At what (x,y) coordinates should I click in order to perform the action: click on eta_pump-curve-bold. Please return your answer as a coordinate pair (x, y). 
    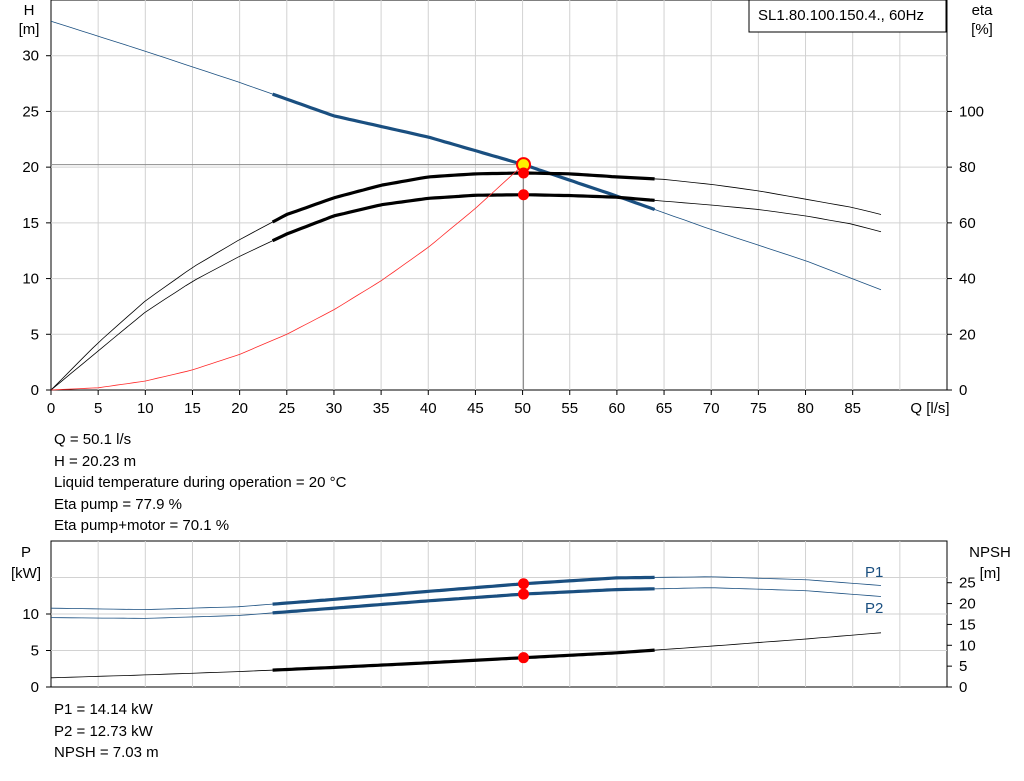
    Looking at the image, I should click on (463, 197).